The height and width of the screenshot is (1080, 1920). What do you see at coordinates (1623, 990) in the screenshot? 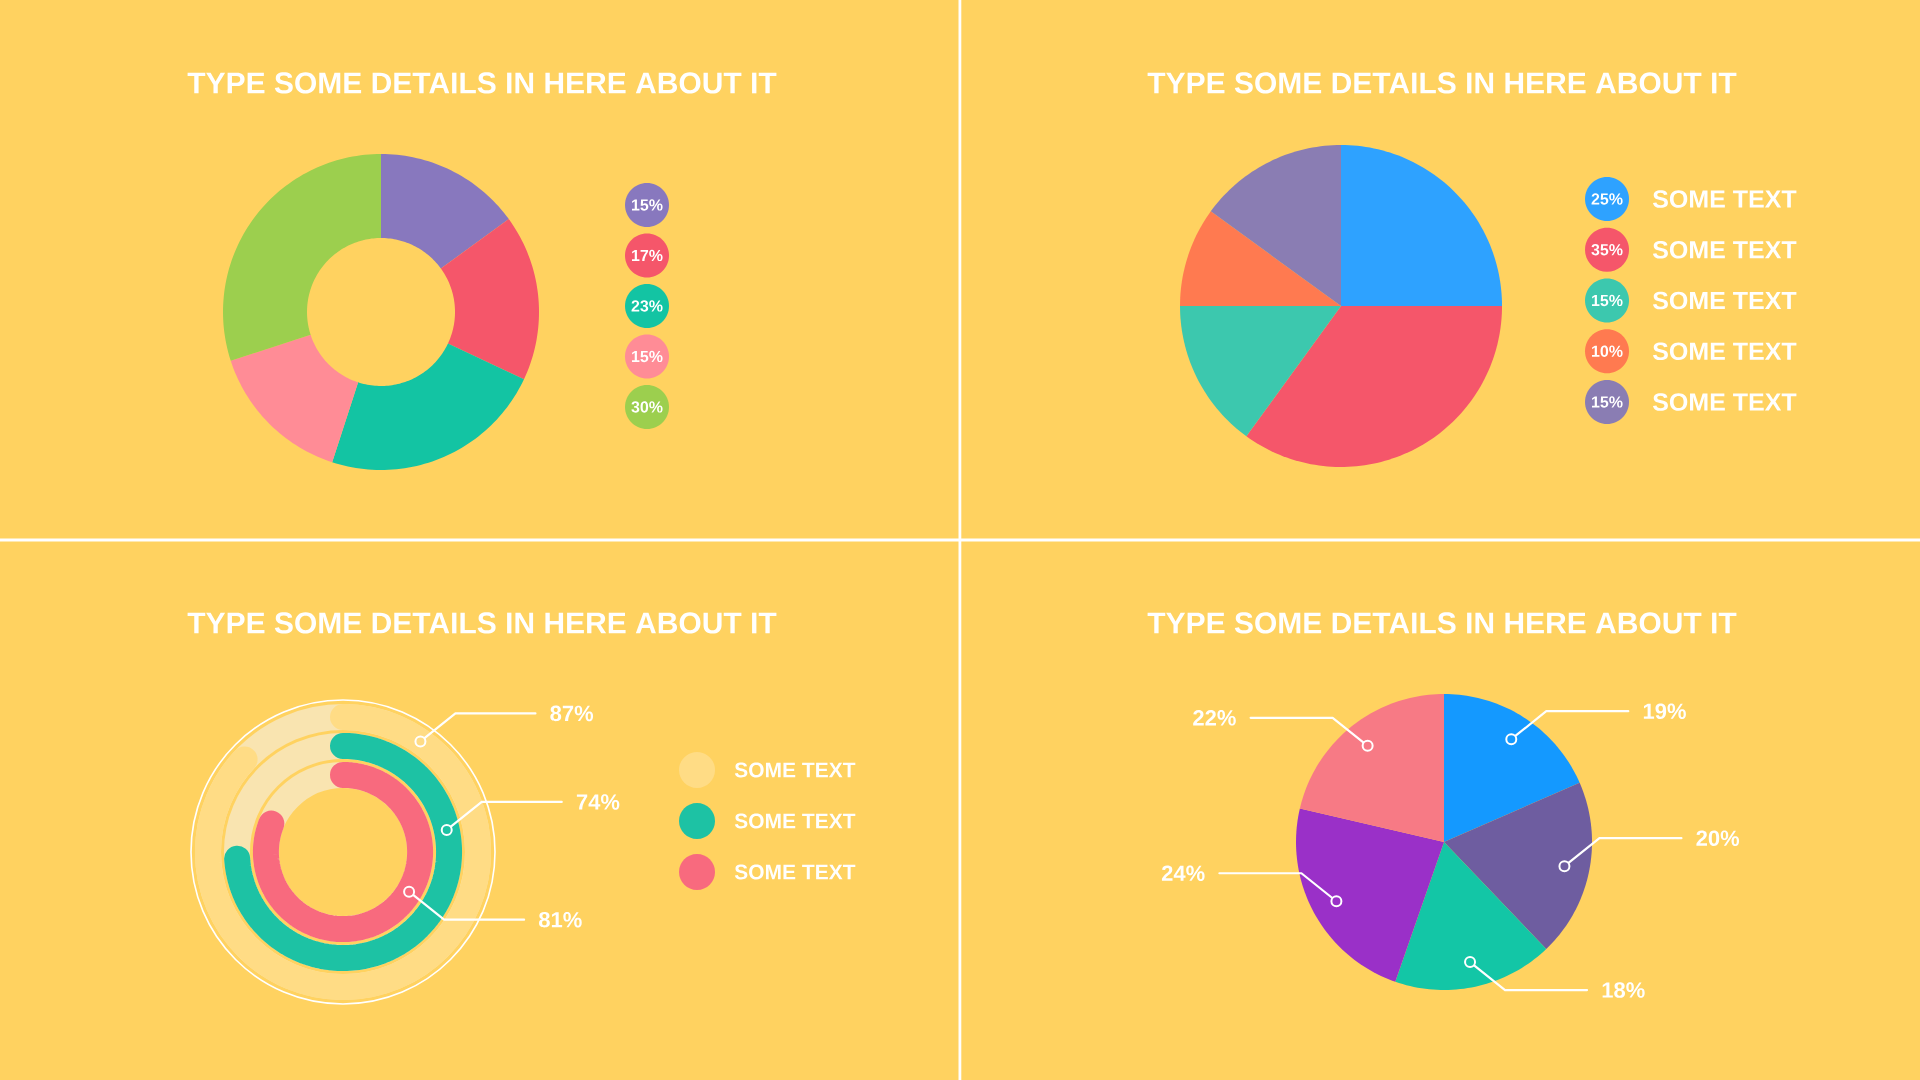
I see `data-label: 18%` at bounding box center [1623, 990].